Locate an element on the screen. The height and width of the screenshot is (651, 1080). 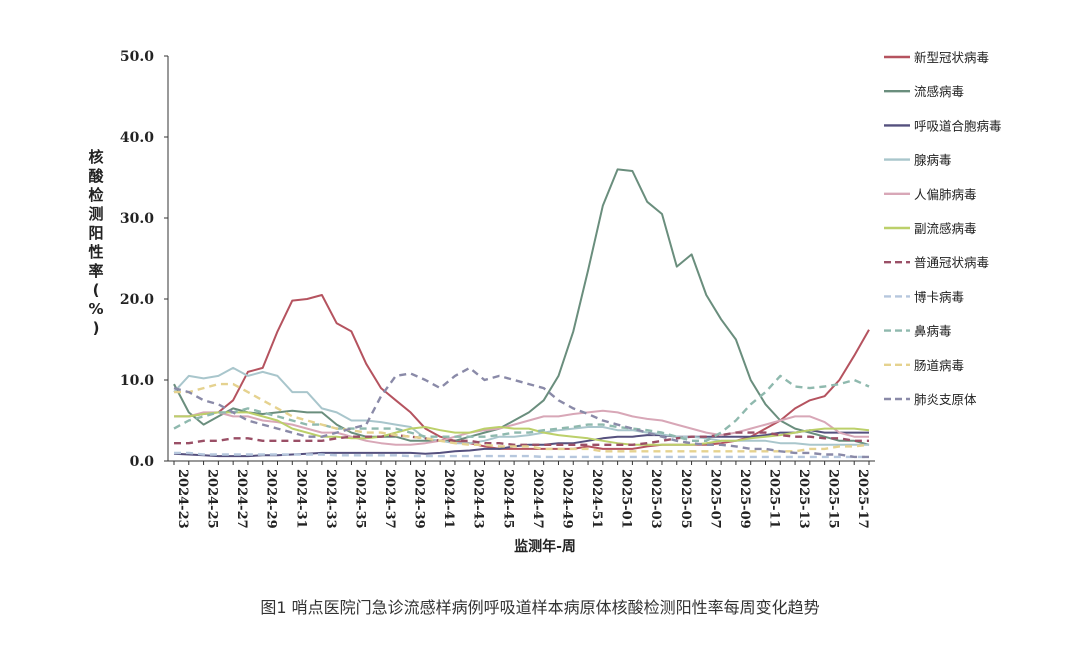
y-tick-label: 0.0 is located at coordinates (142, 462).